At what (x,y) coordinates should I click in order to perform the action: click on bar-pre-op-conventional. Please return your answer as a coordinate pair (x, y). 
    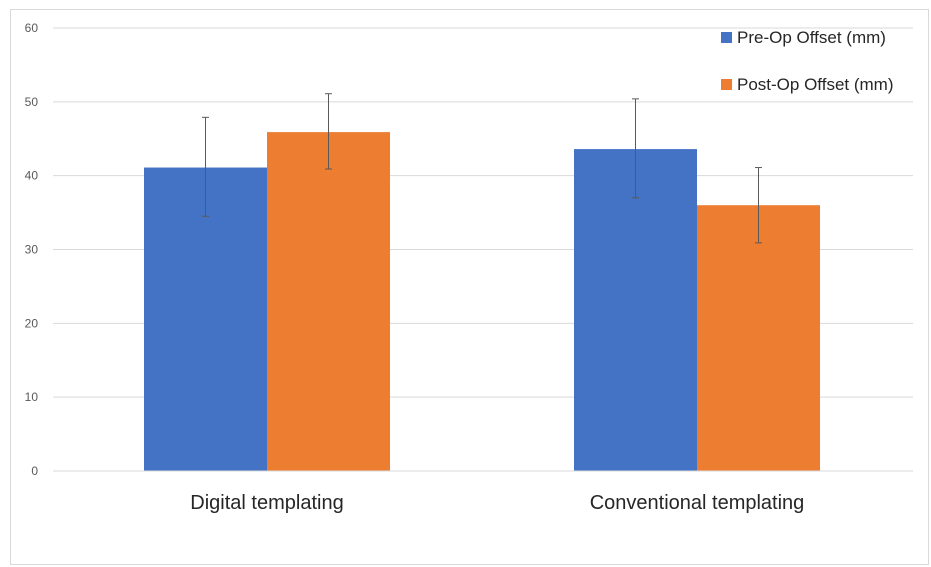
    Looking at the image, I should click on (635, 310).